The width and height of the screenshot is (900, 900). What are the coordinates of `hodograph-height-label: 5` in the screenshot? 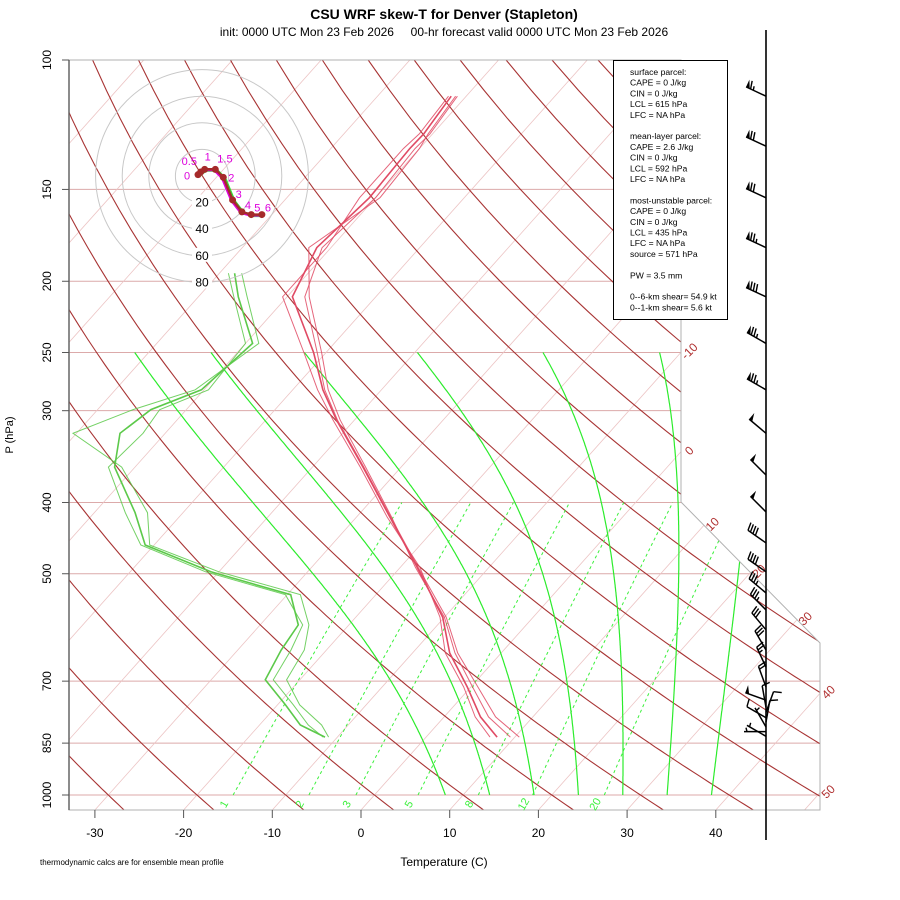 It's located at (257, 209).